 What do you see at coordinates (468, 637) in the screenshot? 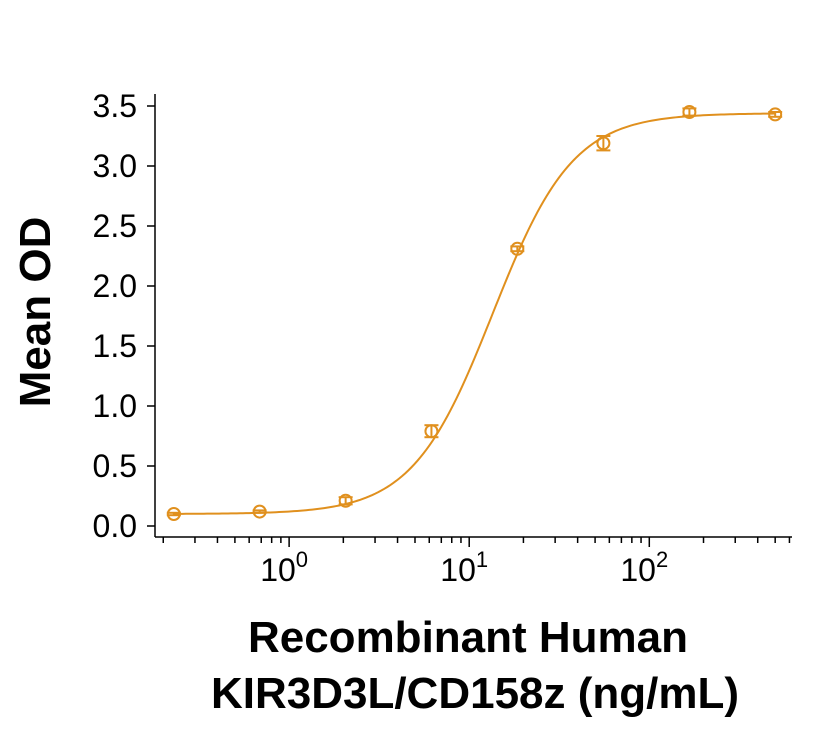
I see `x-axis-title-line-1: Recombinant Human` at bounding box center [468, 637].